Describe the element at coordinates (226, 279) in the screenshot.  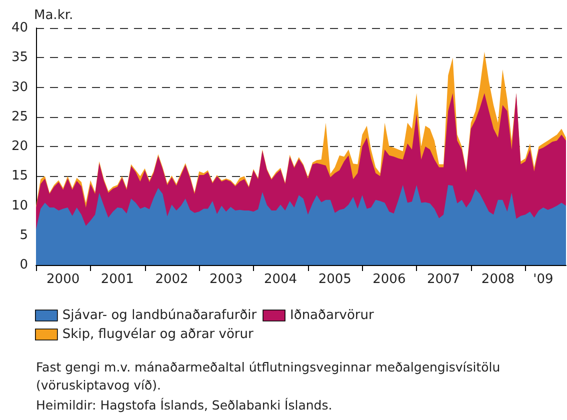
I see `x-tick-label: 2003` at that location.